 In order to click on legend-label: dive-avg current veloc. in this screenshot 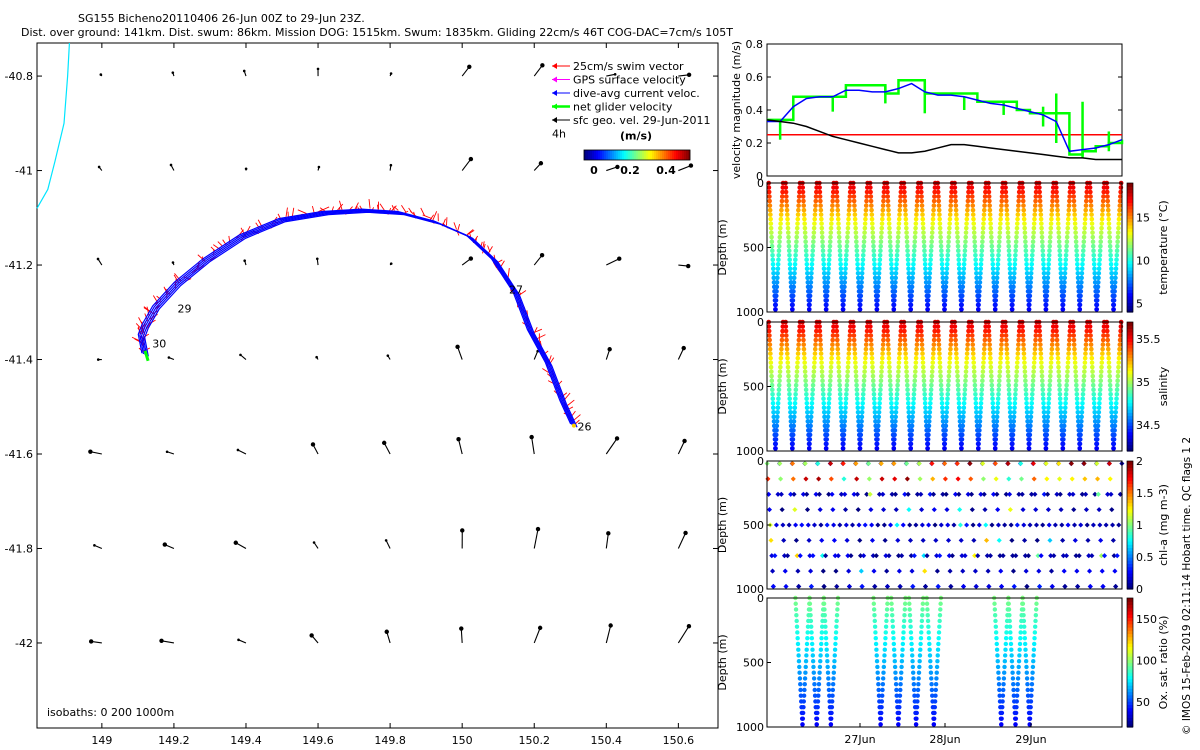, I will do `click(636, 93)`.